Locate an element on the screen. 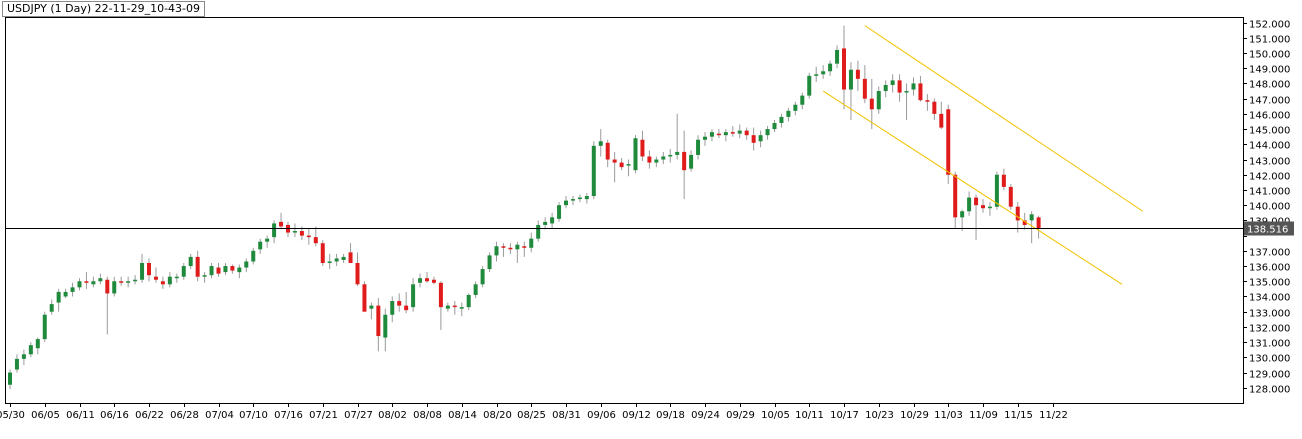 The height and width of the screenshot is (439, 1302). x-tick-label: 10/11 is located at coordinates (809, 415).